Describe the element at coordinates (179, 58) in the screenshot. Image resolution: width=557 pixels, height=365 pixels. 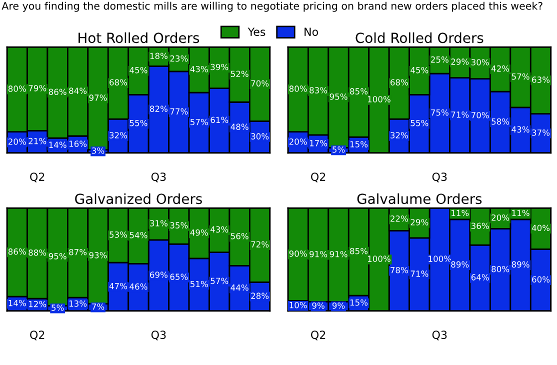
I see `data-label: 23%` at that location.